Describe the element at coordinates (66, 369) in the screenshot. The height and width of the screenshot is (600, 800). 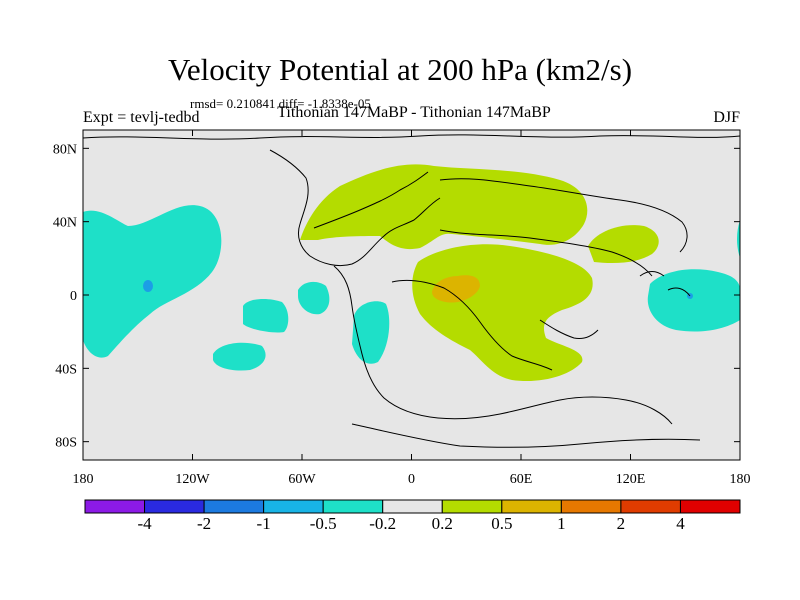
I see `lat-tick-label: 40S` at that location.